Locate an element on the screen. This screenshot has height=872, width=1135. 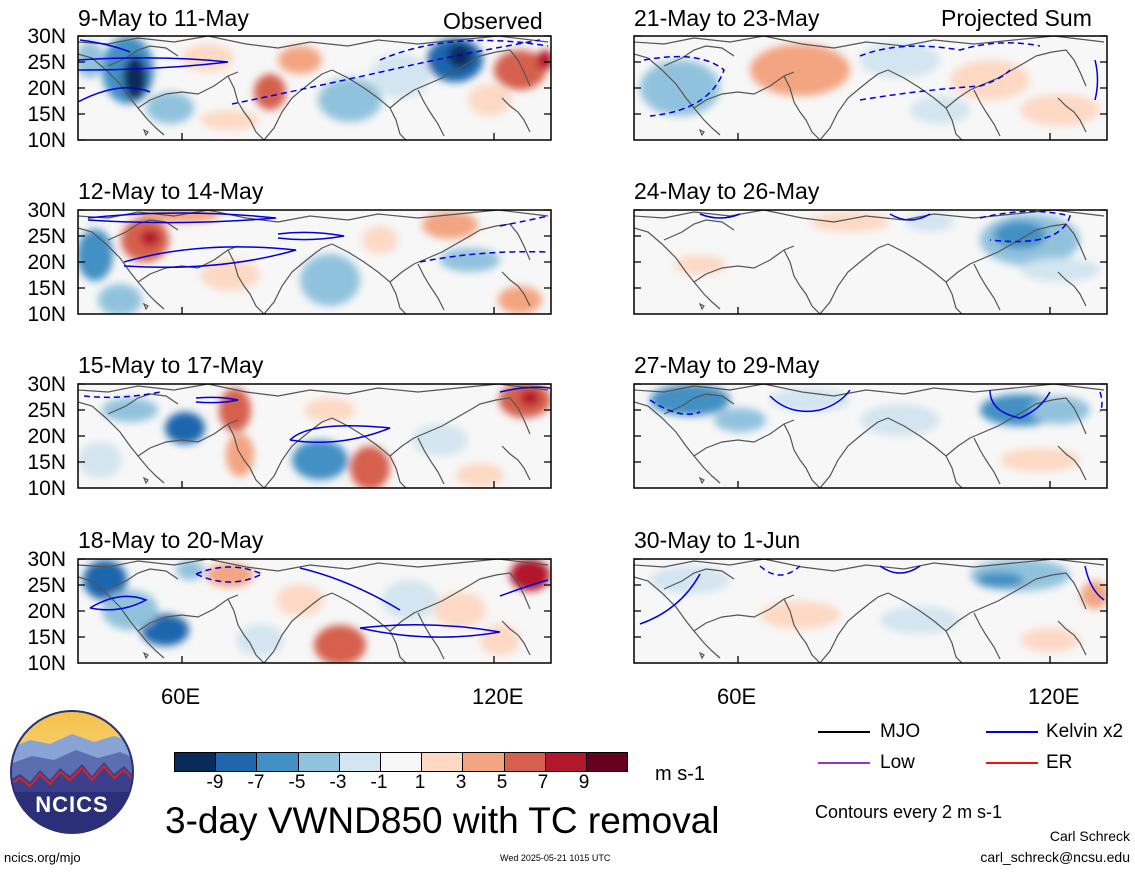
colorbar-label: -1 is located at coordinates (379, 782).